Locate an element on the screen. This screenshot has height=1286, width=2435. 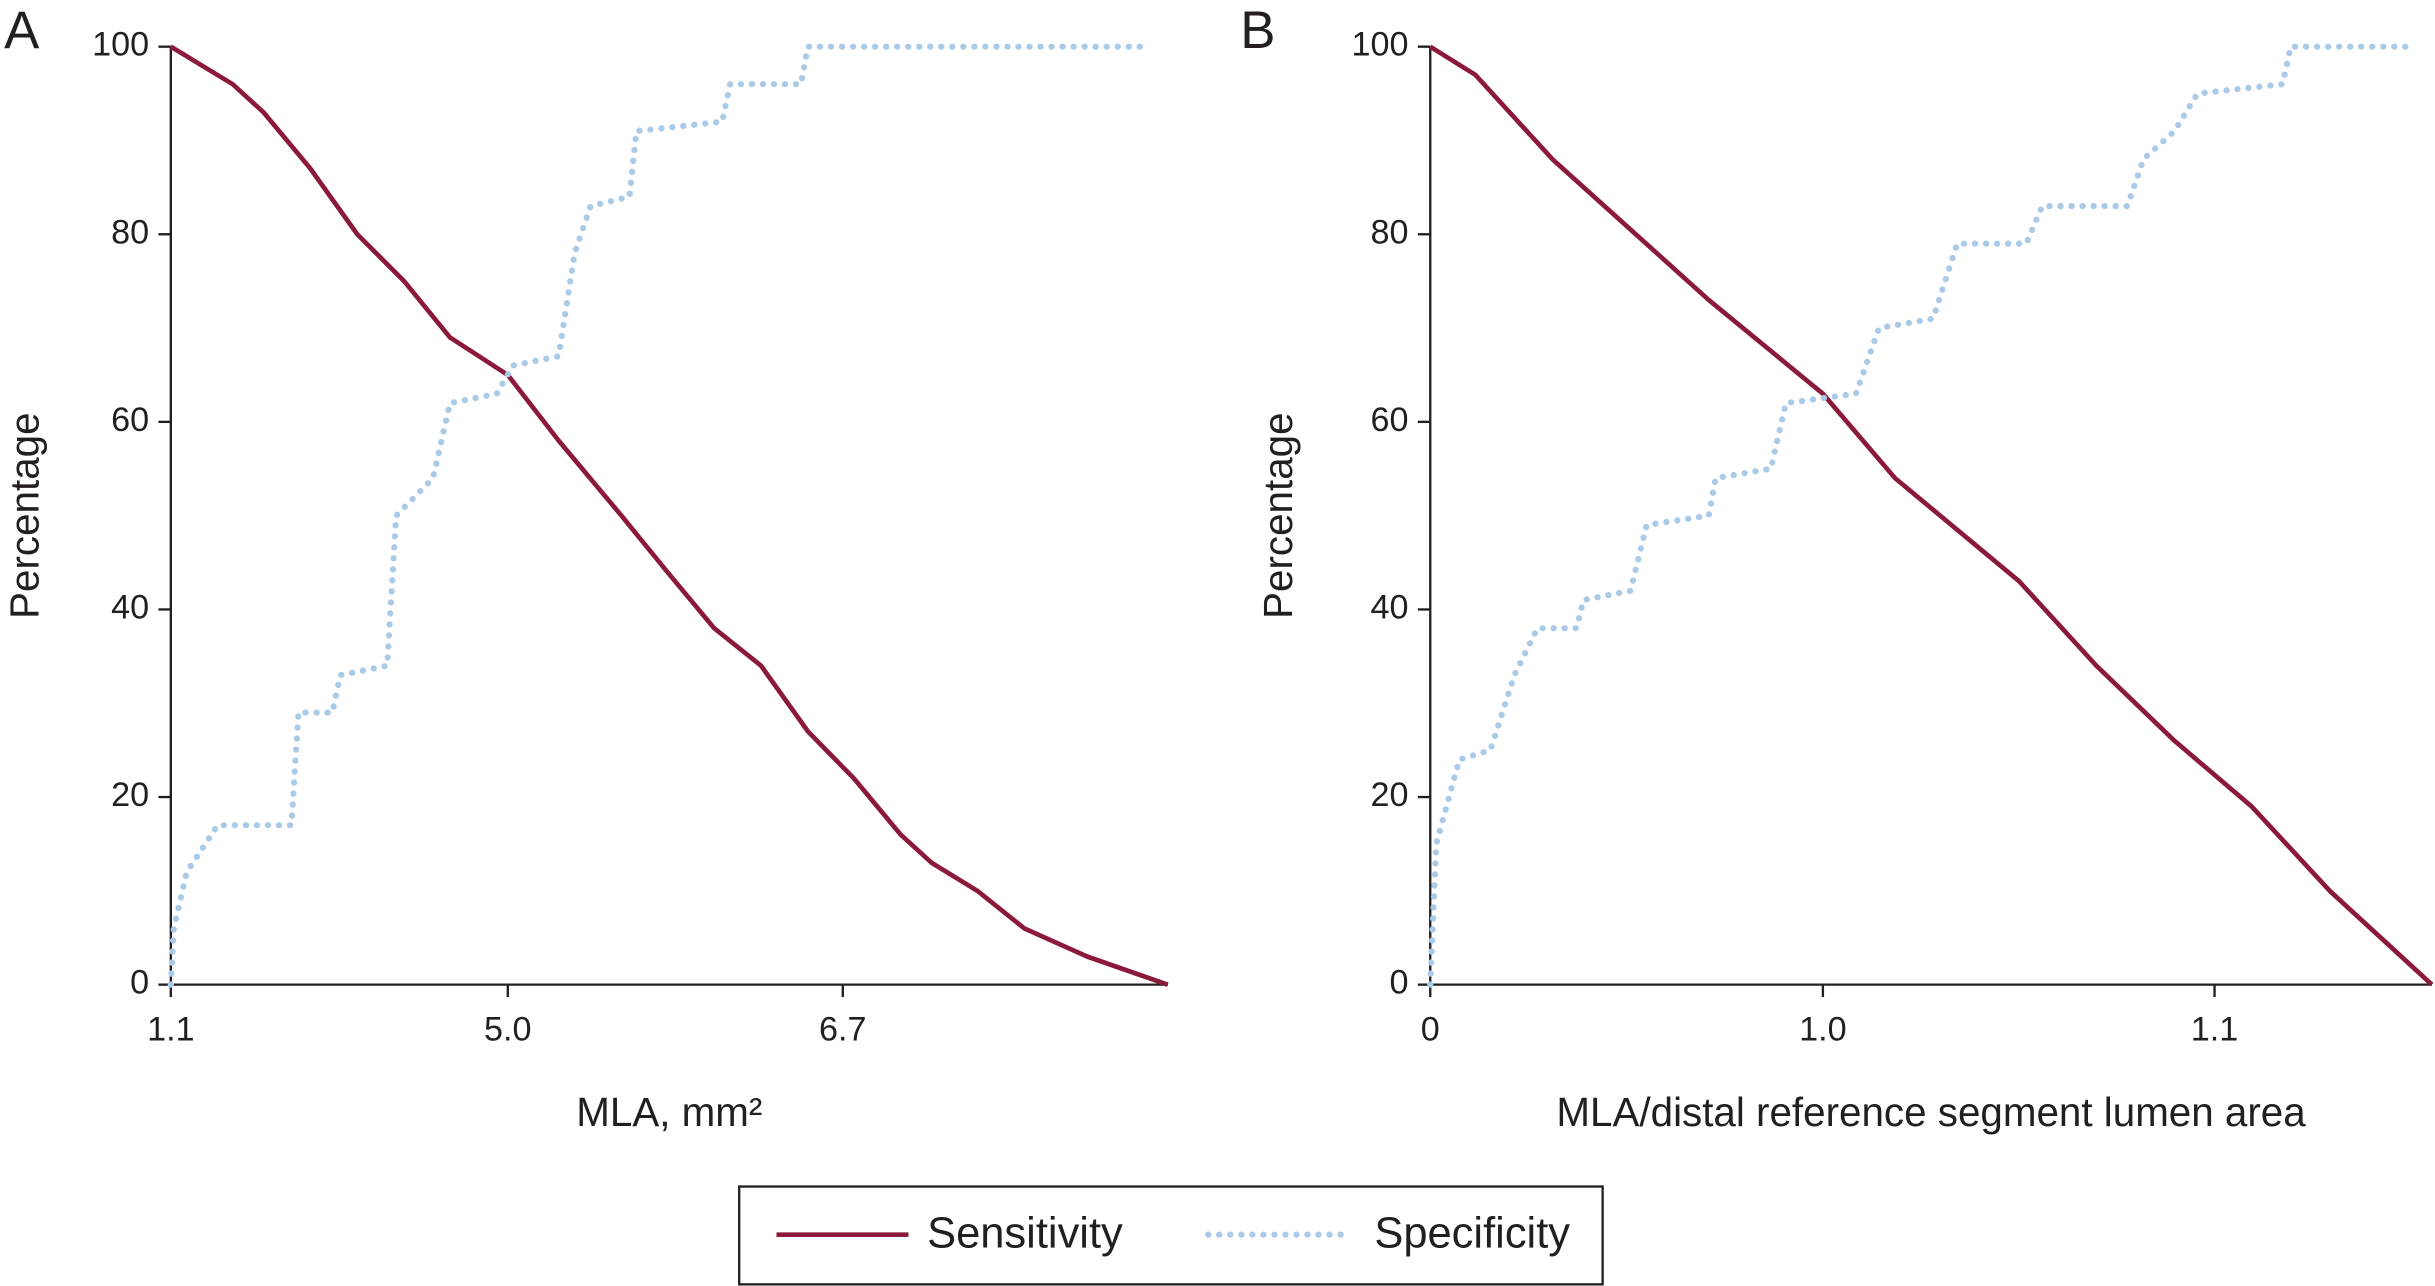
x-tick-label: 6.7 is located at coordinates (842, 1029).